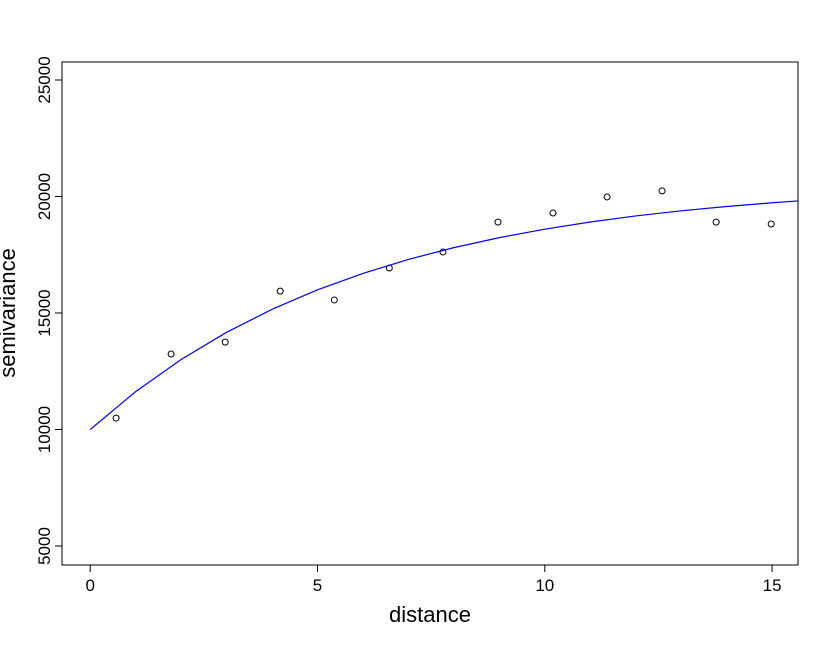 This screenshot has height=647, width=830. Describe the element at coordinates (44, 429) in the screenshot. I see `y-tick-label: 10000` at that location.